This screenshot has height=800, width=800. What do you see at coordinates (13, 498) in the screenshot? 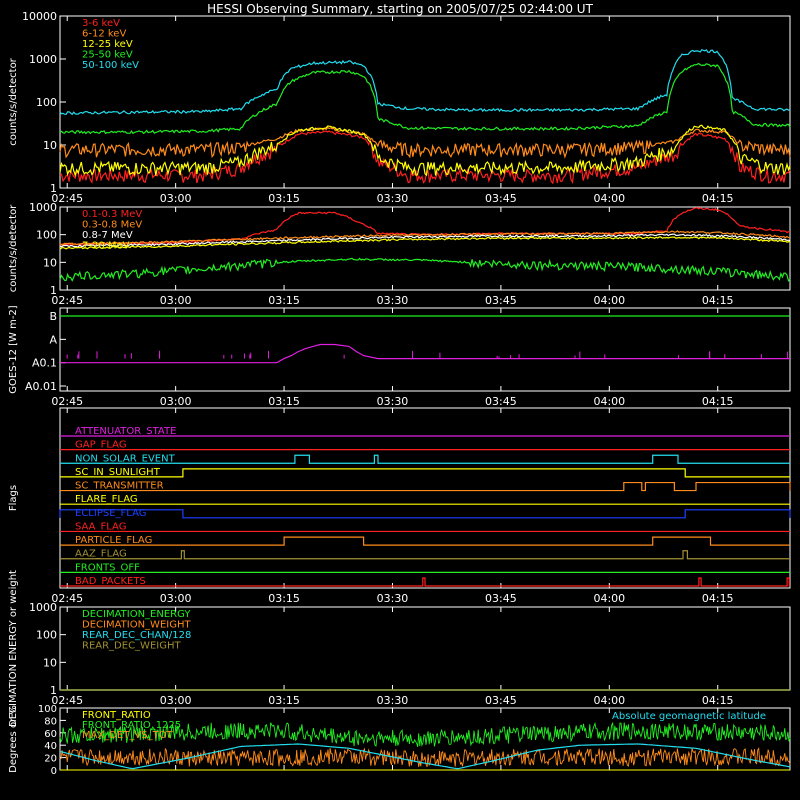
I see `y-axis-label: Flags` at bounding box center [13, 498].